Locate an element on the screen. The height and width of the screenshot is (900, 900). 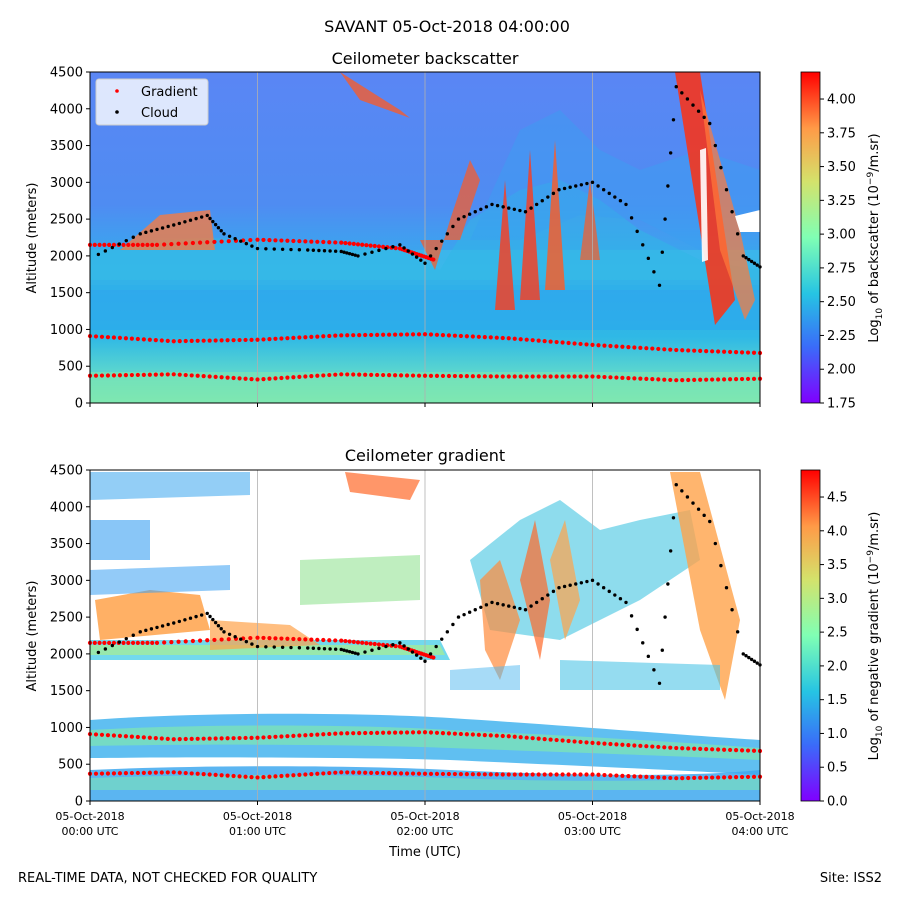
ytick-label: 2500 is located at coordinates (66, 220).